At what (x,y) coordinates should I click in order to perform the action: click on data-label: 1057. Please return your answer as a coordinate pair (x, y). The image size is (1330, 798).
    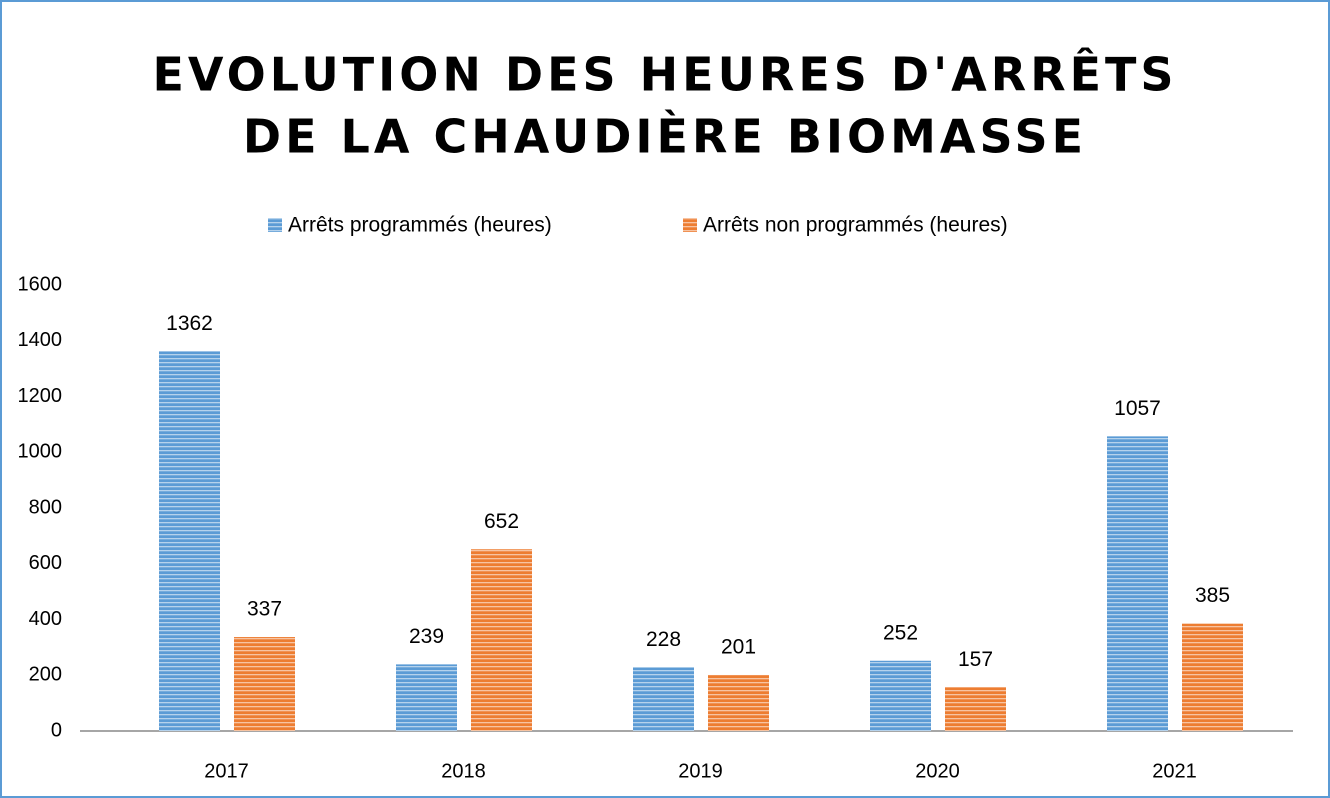
    Looking at the image, I should click on (1137, 408).